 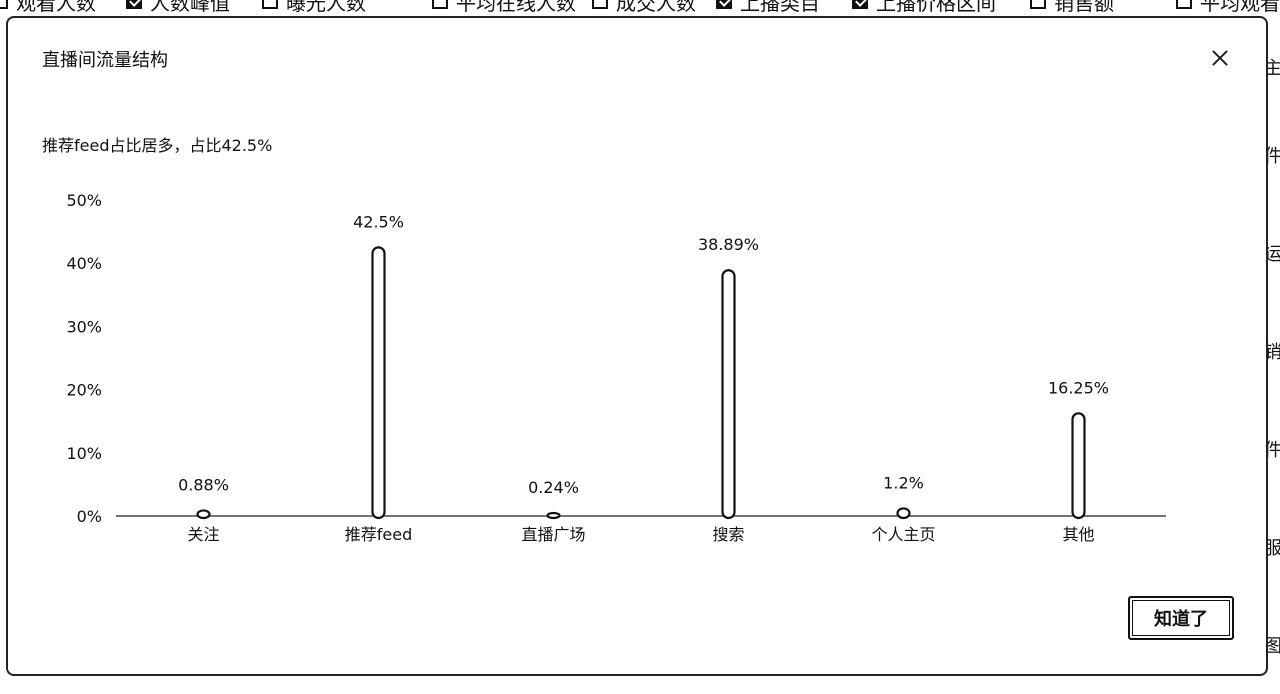 I want to click on chart-summary: 推荐feed占比居多，占比42.5%, so click(x=157, y=145).